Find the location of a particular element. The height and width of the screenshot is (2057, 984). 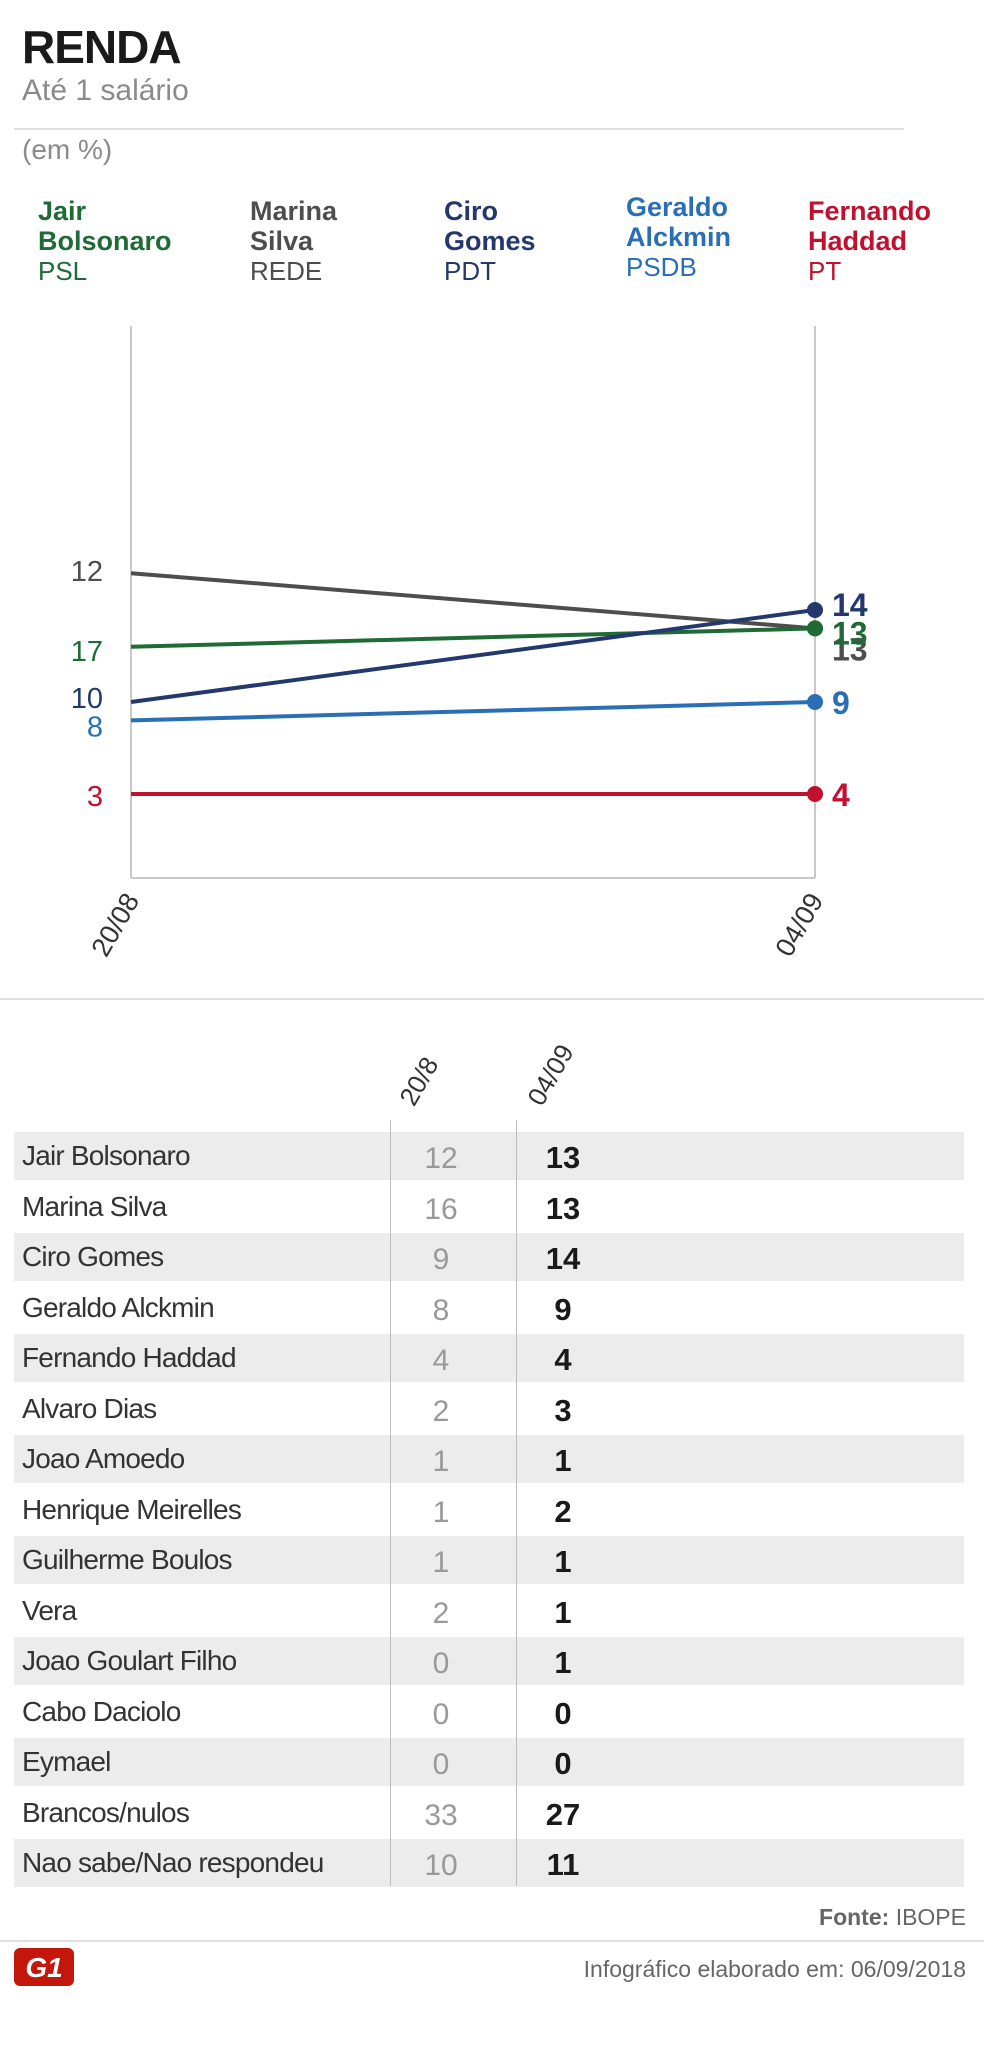

legend-item-bolsonaro: Jair Bolsonaro PSL is located at coordinates (105, 241).